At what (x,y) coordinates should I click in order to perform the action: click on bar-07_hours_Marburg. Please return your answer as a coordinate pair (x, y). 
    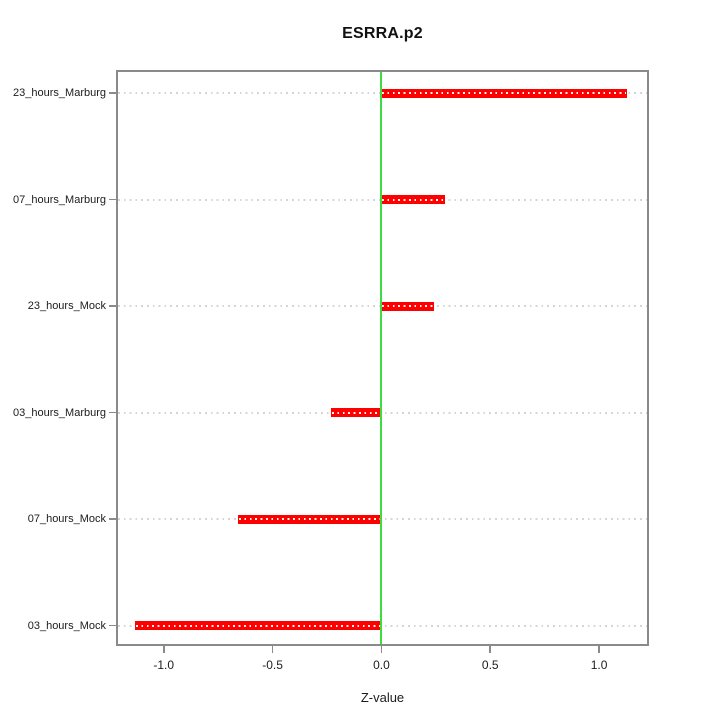
    Looking at the image, I should click on (413, 199).